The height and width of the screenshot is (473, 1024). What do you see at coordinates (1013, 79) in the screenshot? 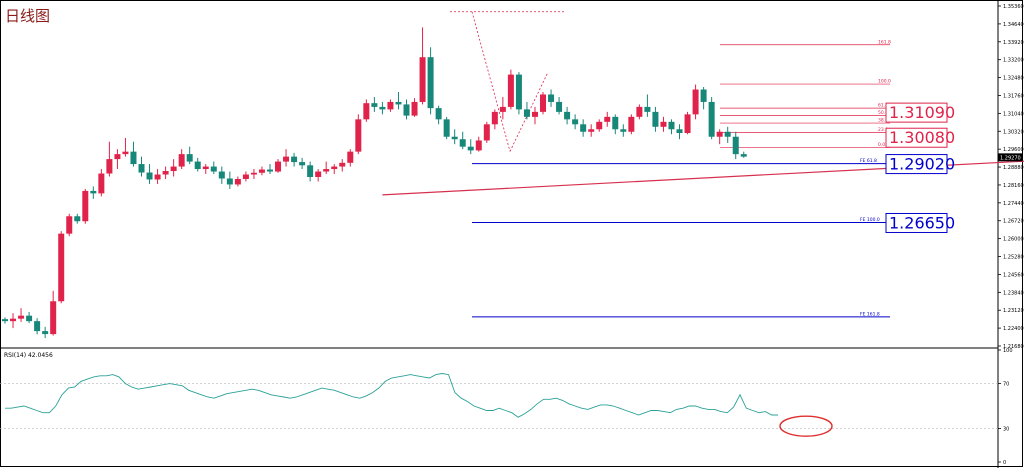
I see `price-tick-label: 1.32480` at bounding box center [1013, 79].